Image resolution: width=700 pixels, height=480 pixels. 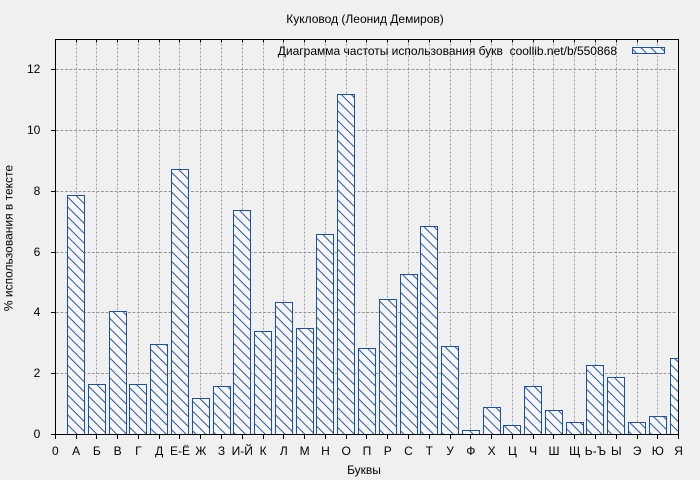 What do you see at coordinates (595, 451) in the screenshot?
I see `svg-text: Ь-Ъ` at bounding box center [595, 451].